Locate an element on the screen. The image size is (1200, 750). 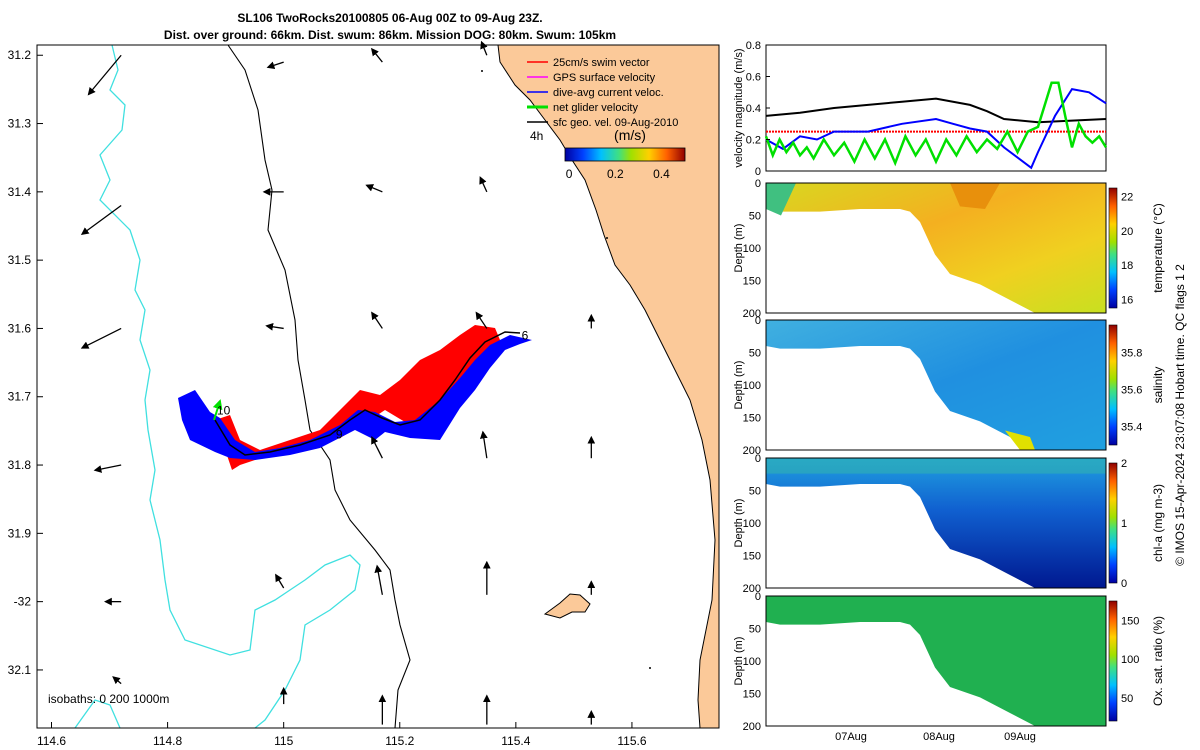
section-ylabel: Depth (m) is located at coordinates (739, 661).